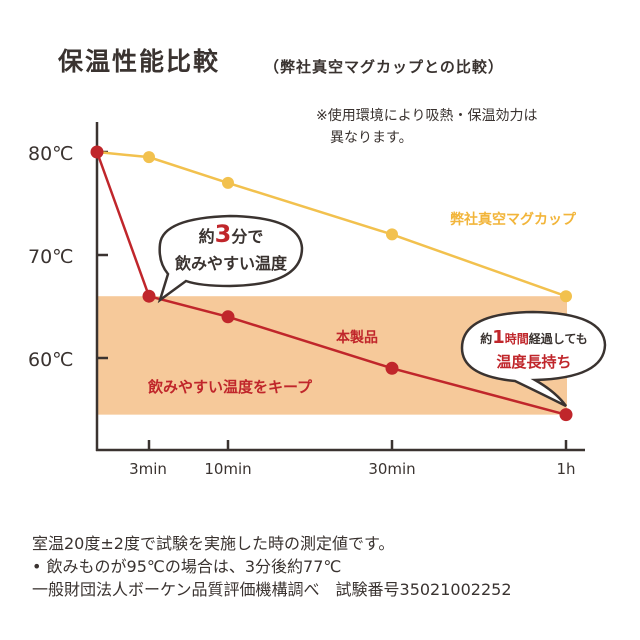 Image resolution: width=640 pixels, height=640 pixels. I want to click on usage-note: ※使用環境により吸熱・保温効力は 異なります。, so click(476, 127).